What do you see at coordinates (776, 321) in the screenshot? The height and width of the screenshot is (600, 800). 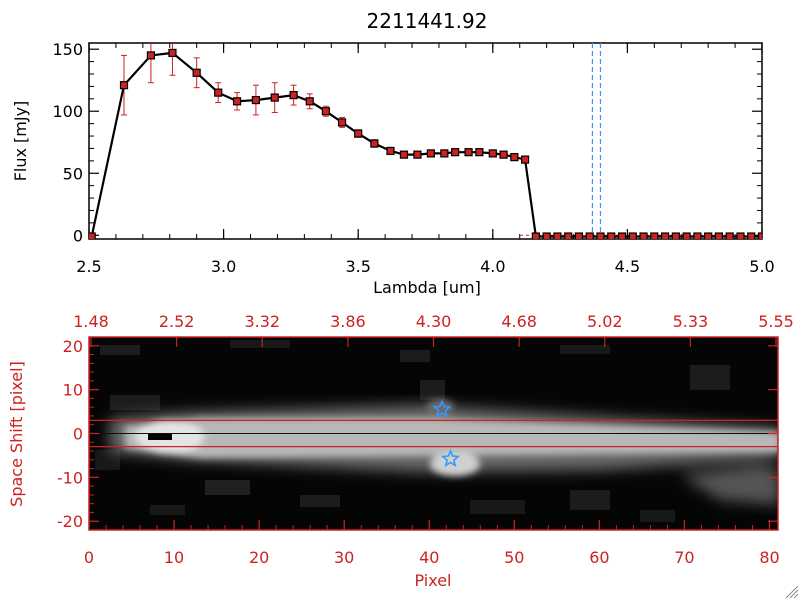 I see `image-top-tick-label: 5.55` at bounding box center [776, 321].